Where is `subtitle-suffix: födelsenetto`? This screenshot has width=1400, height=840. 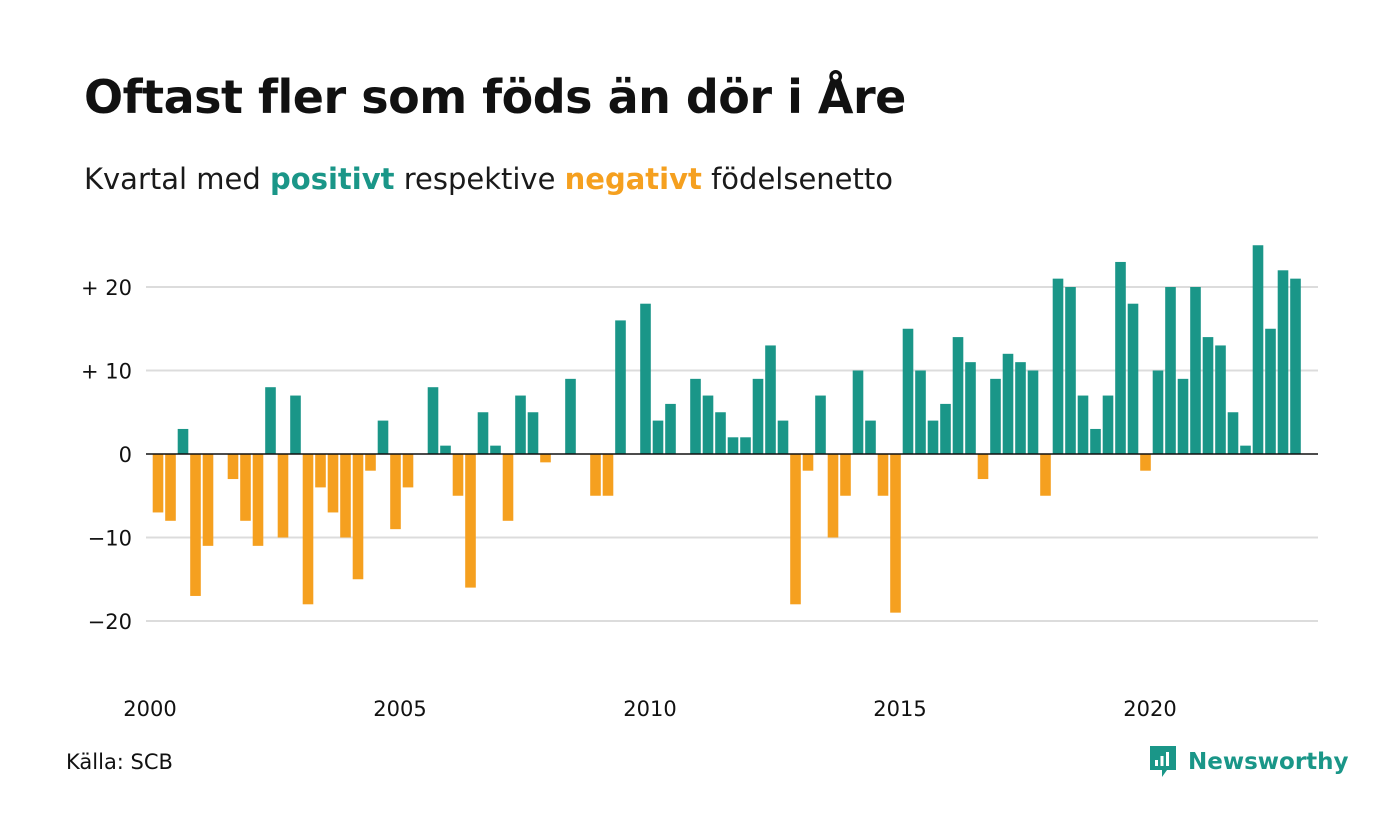
subtitle-suffix: födelsenetto is located at coordinates (797, 179).